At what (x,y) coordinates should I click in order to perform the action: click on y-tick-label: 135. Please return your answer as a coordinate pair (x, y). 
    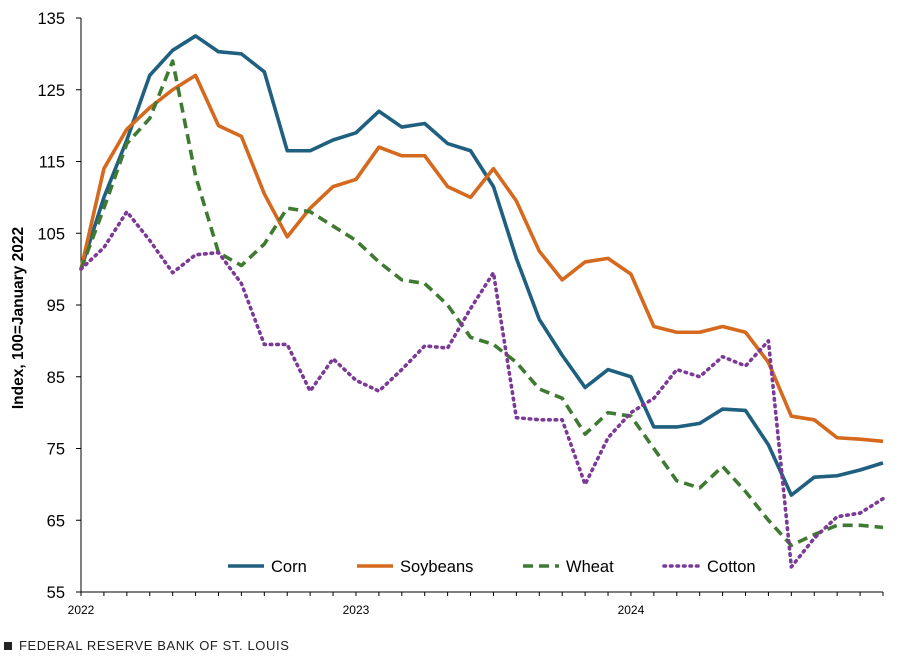
    Looking at the image, I should click on (51, 19).